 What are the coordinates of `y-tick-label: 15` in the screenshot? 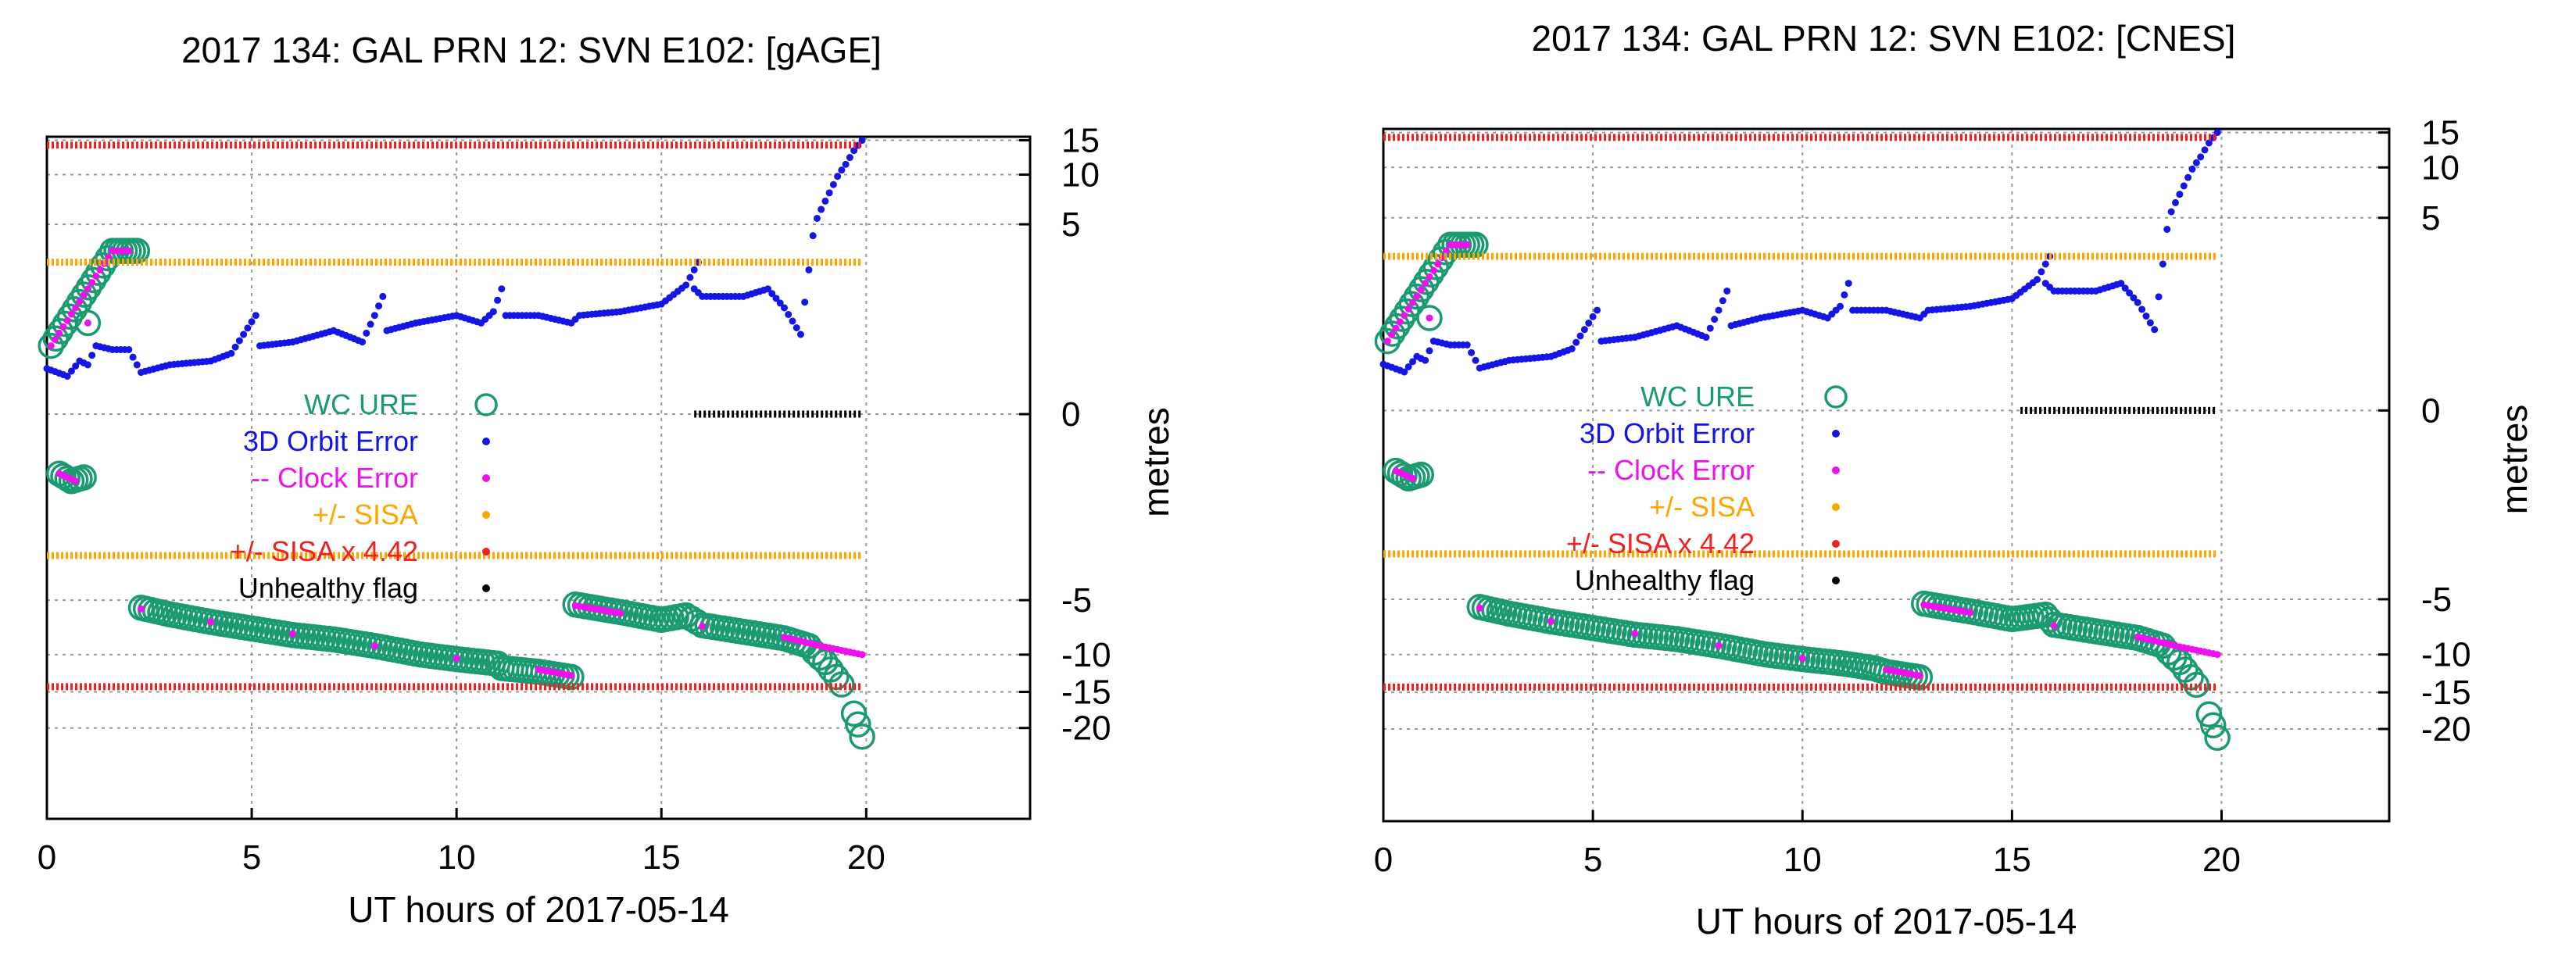 It's located at (2440, 133).